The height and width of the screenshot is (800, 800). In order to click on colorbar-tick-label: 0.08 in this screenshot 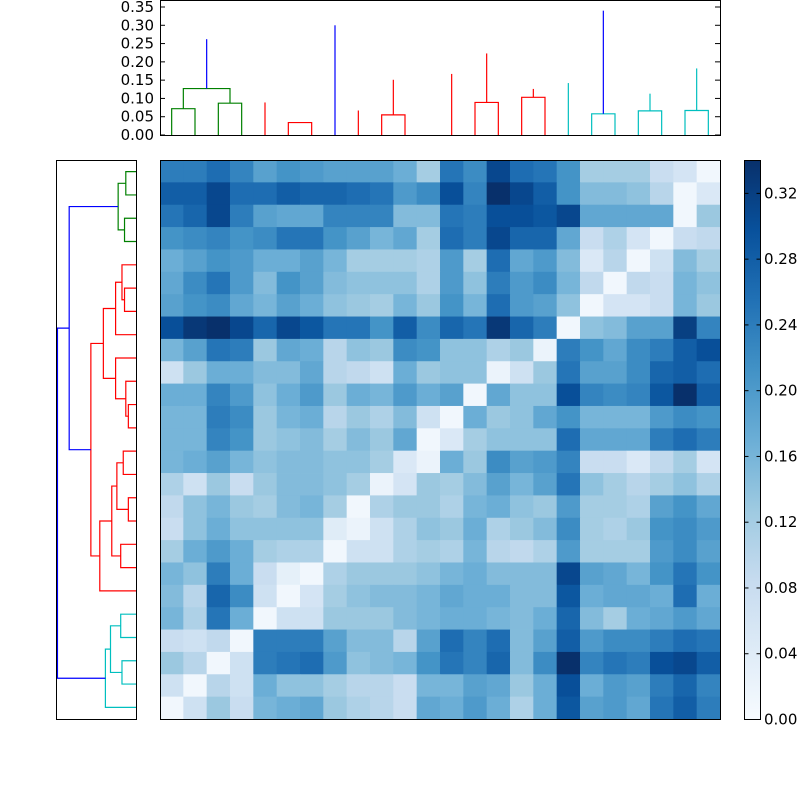, I will do `click(780, 588)`.